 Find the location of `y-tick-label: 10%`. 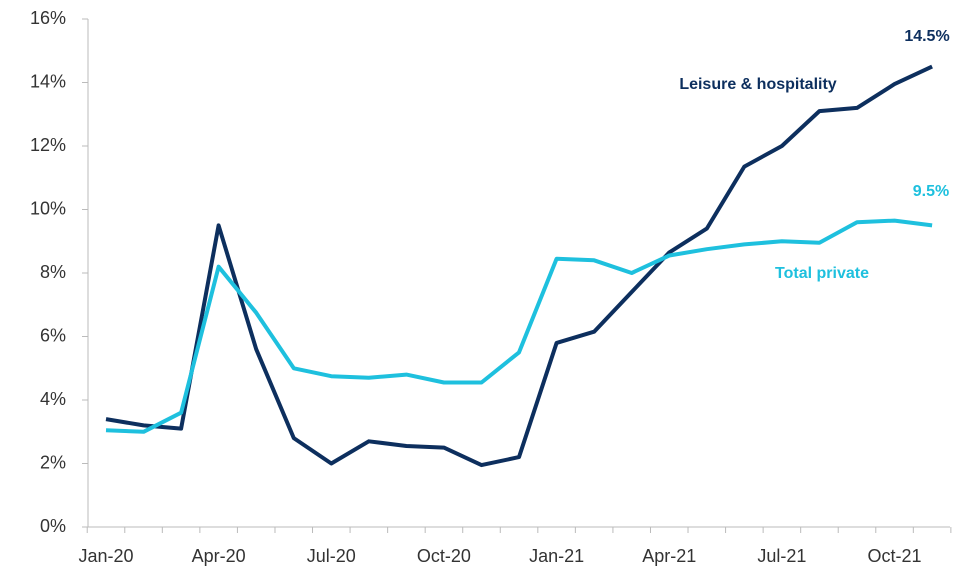

y-tick-label: 10% is located at coordinates (48, 208).